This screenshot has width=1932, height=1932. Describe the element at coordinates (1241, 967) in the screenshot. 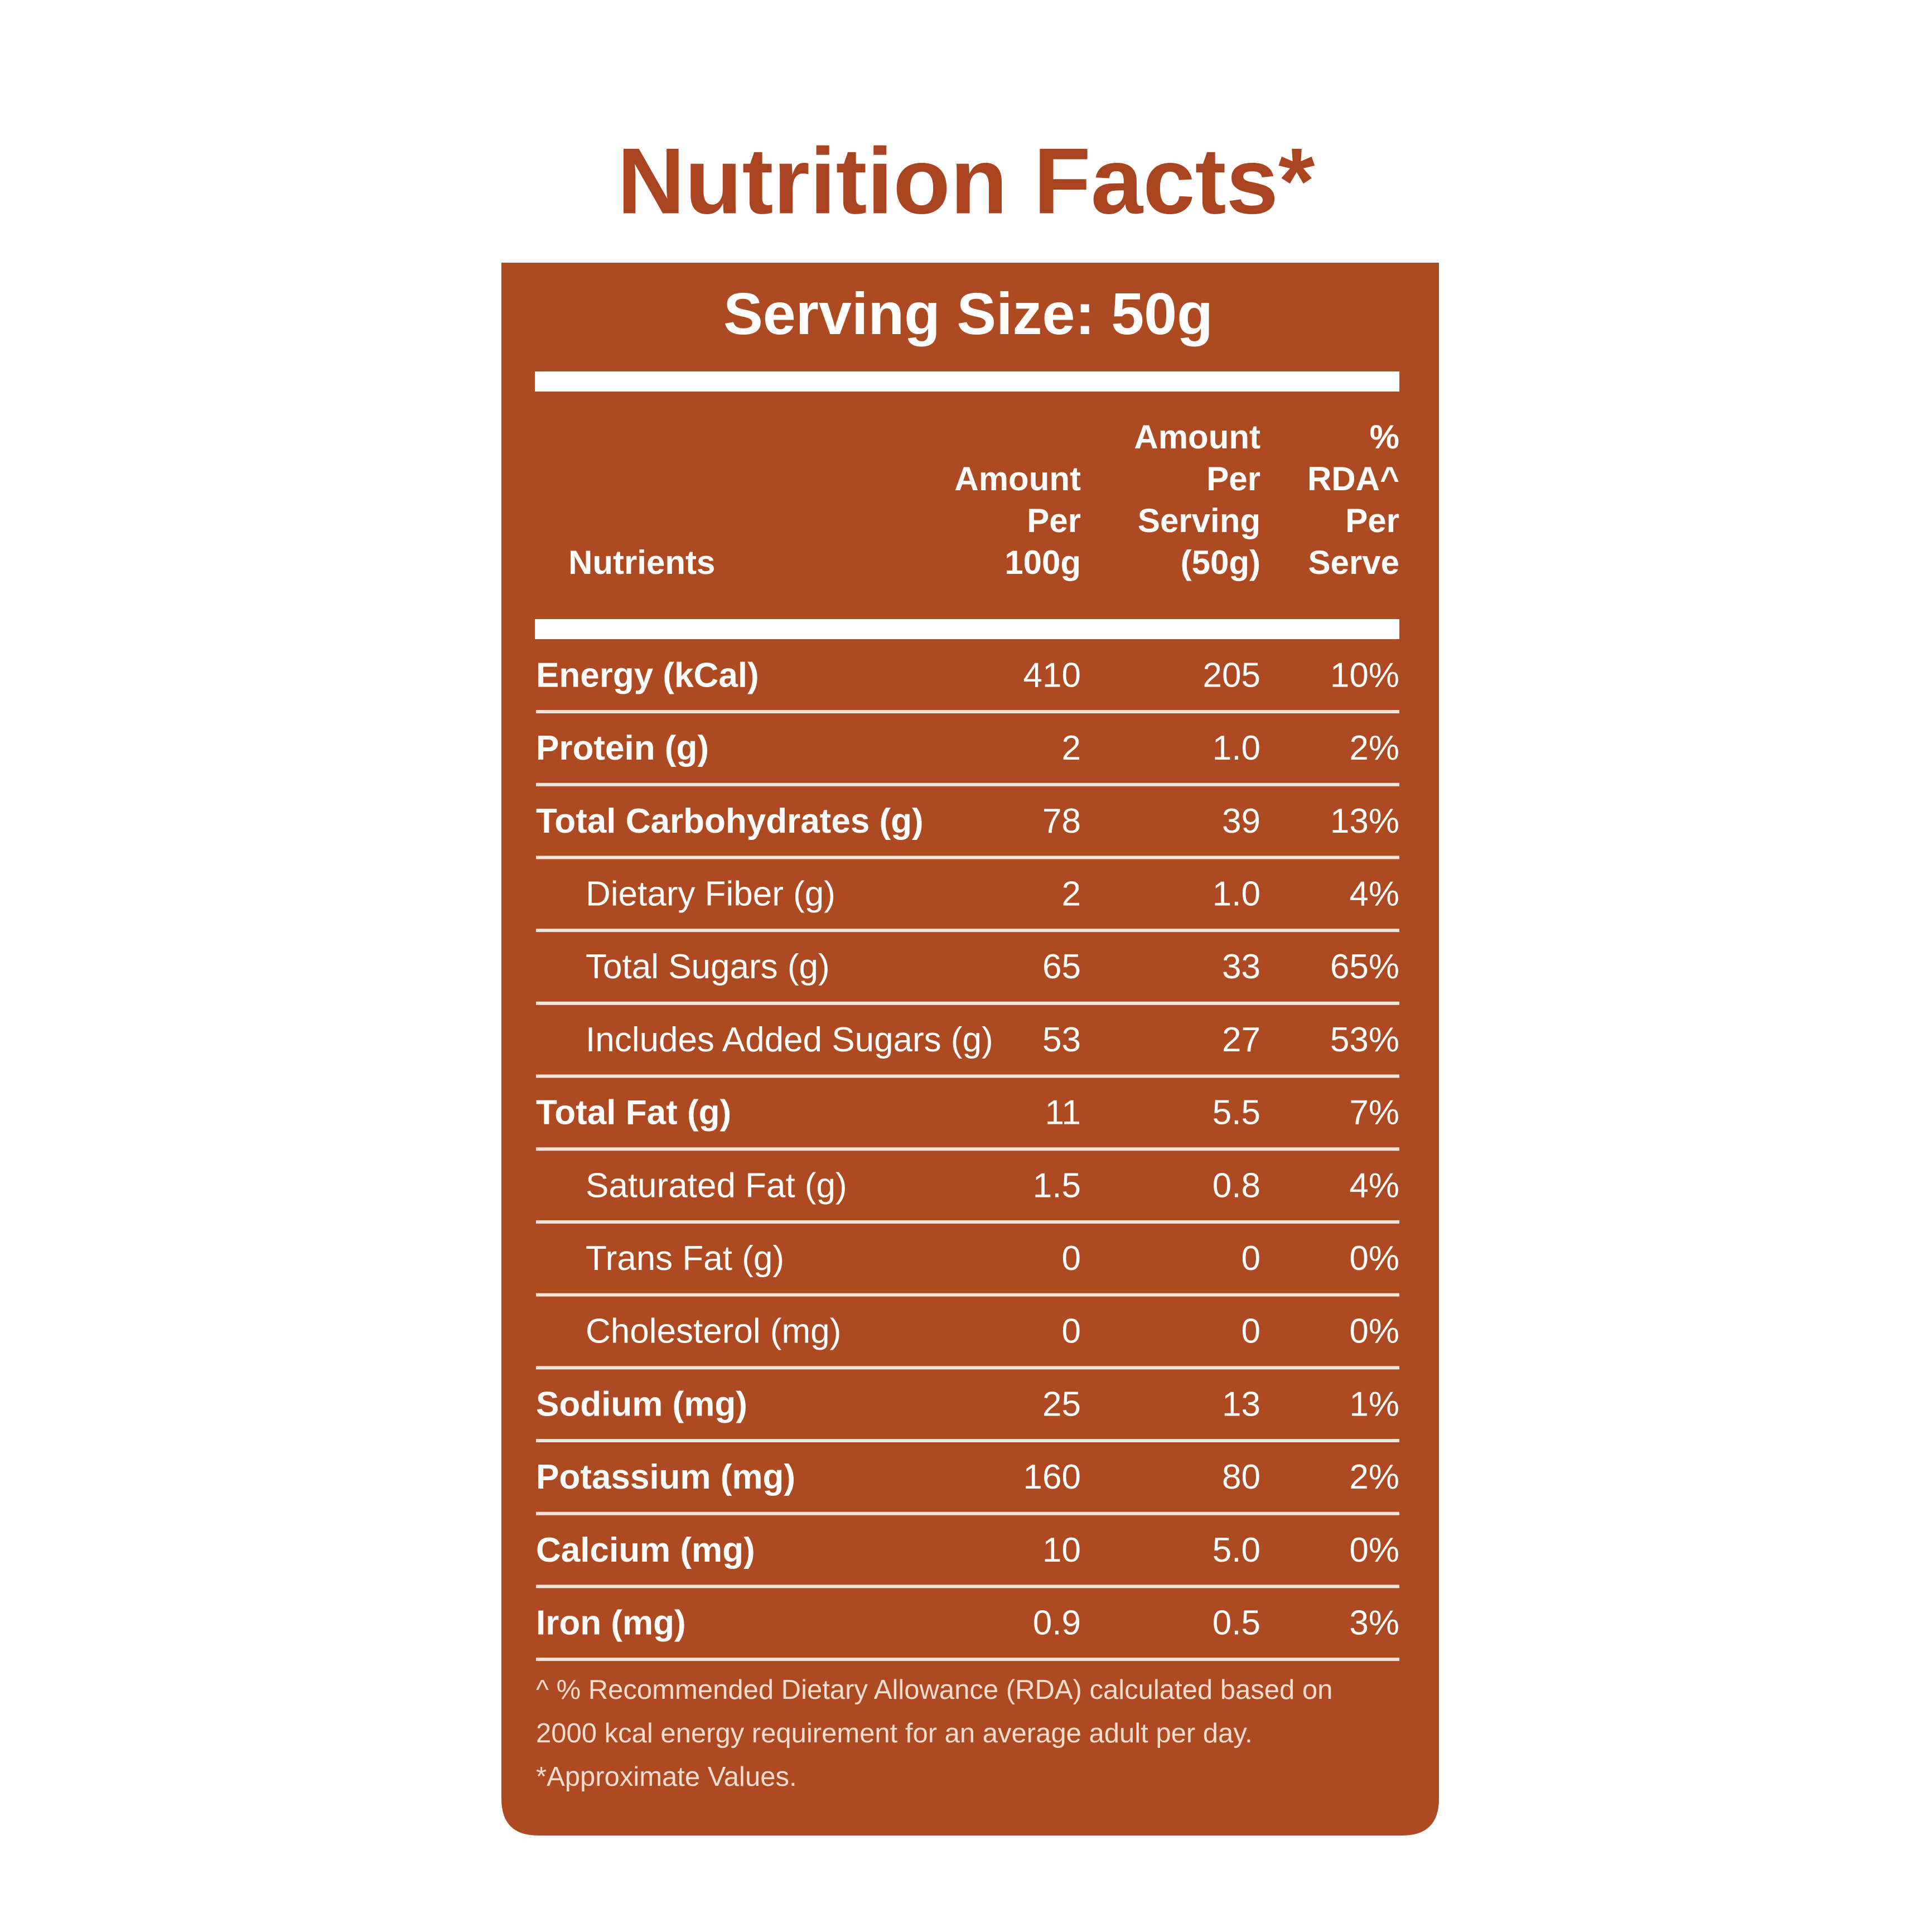

I see `nutrient-value: 33` at that location.